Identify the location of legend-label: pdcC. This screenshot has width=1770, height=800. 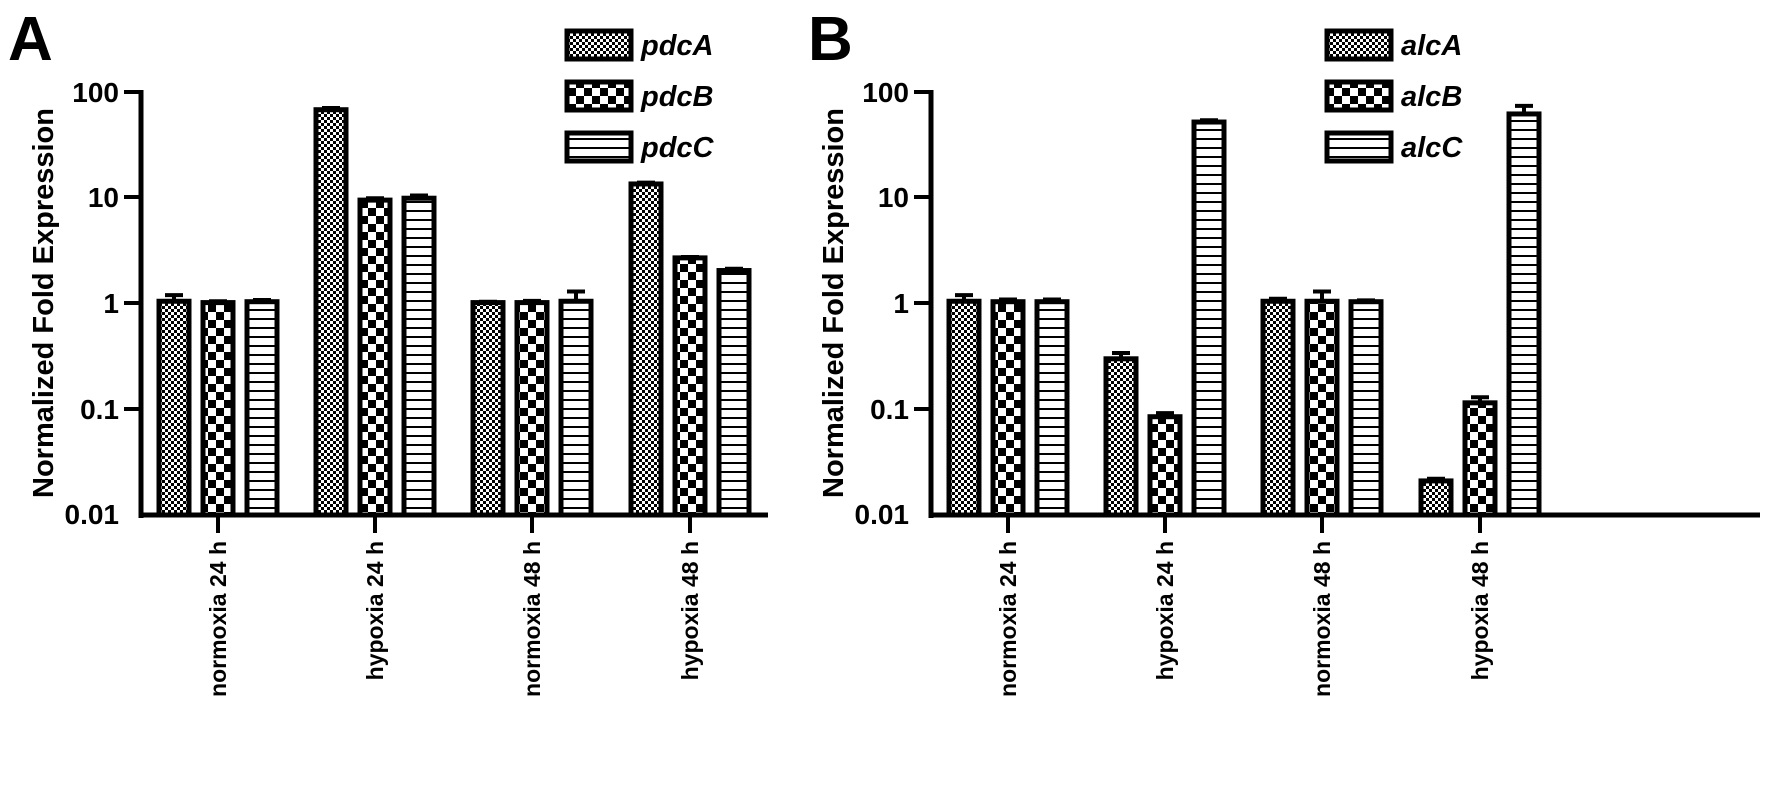
(677, 148).